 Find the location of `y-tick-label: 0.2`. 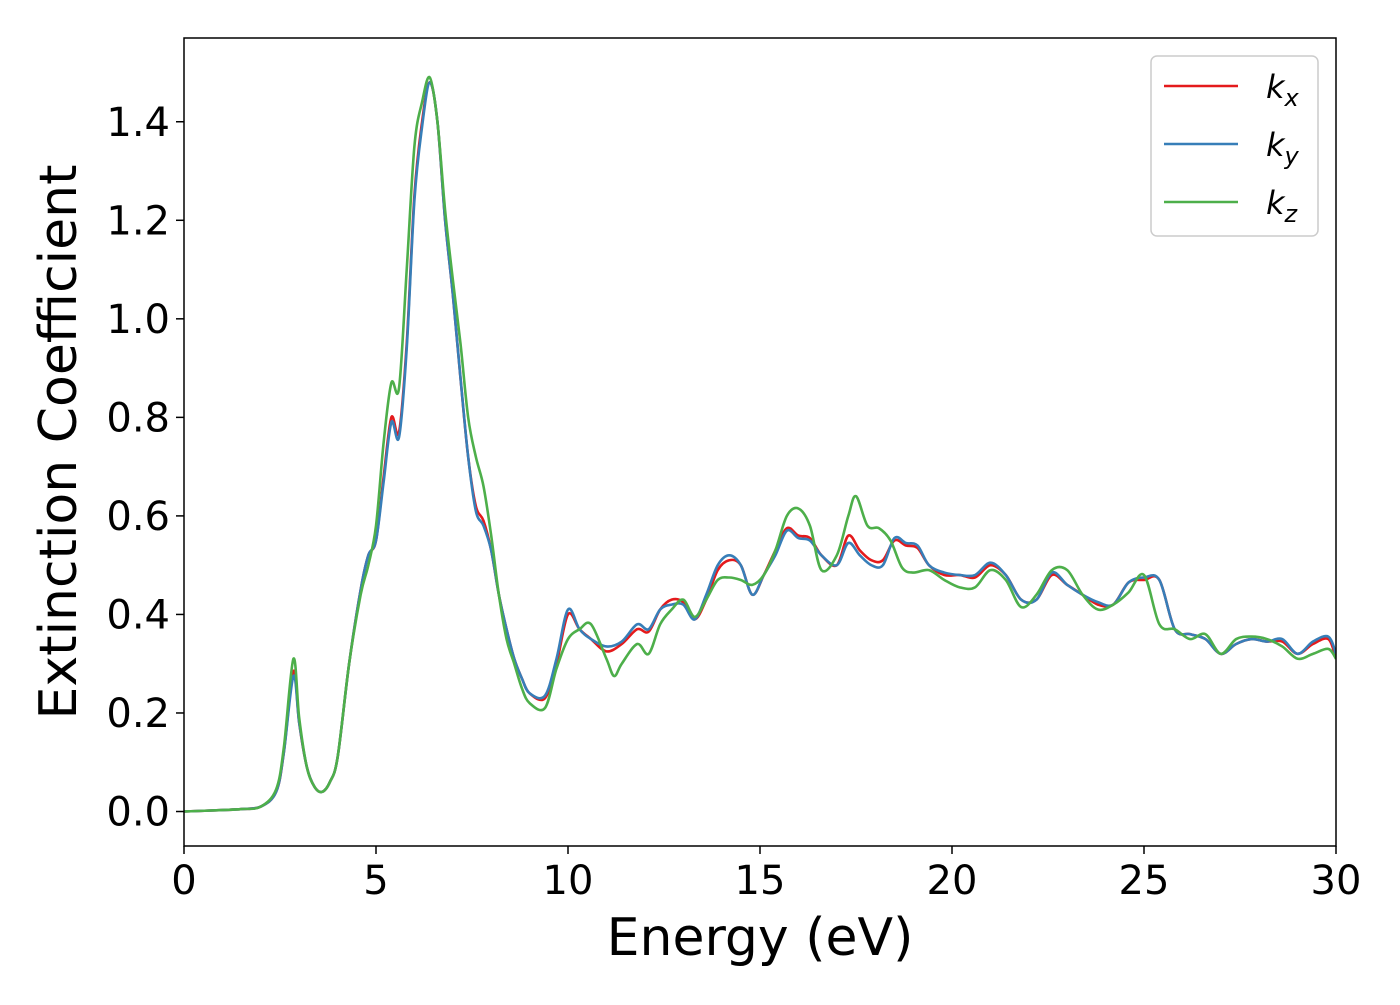

y-tick-label: 0.2 is located at coordinates (138, 714).